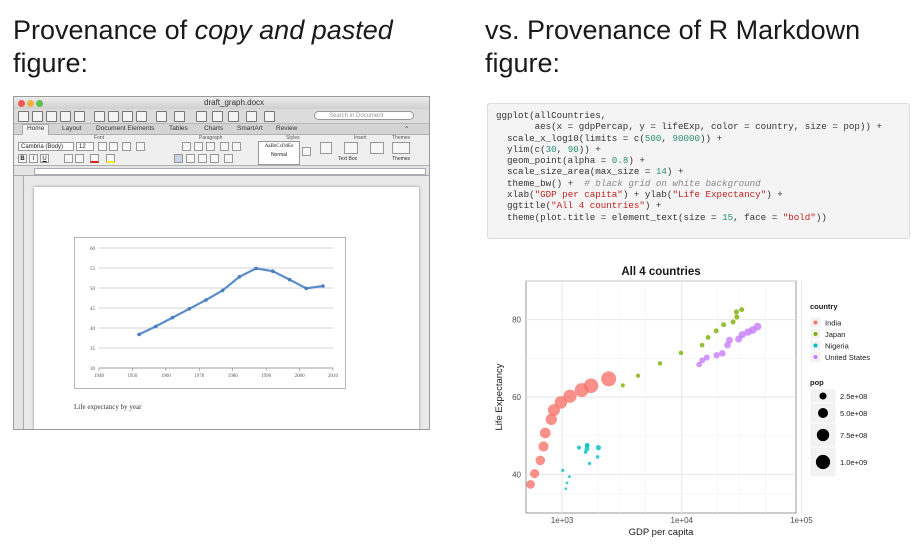 This screenshot has width=917, height=555. I want to click on justify-icon, so click(214, 158).